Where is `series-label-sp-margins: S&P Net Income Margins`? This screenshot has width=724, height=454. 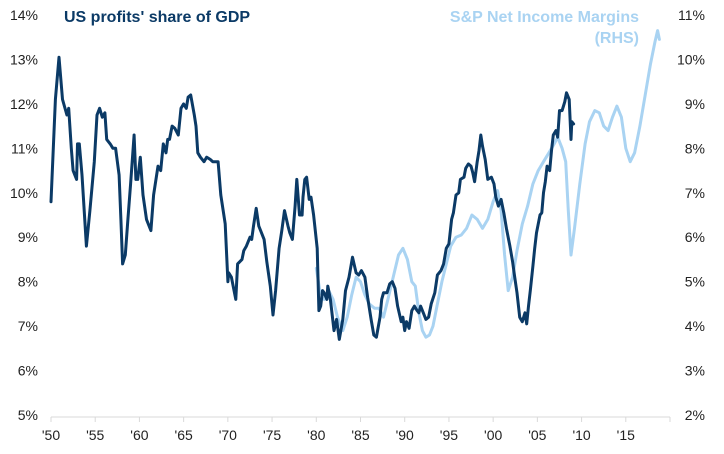 series-label-sp-margins: S&P Net Income Margins is located at coordinates (544, 17).